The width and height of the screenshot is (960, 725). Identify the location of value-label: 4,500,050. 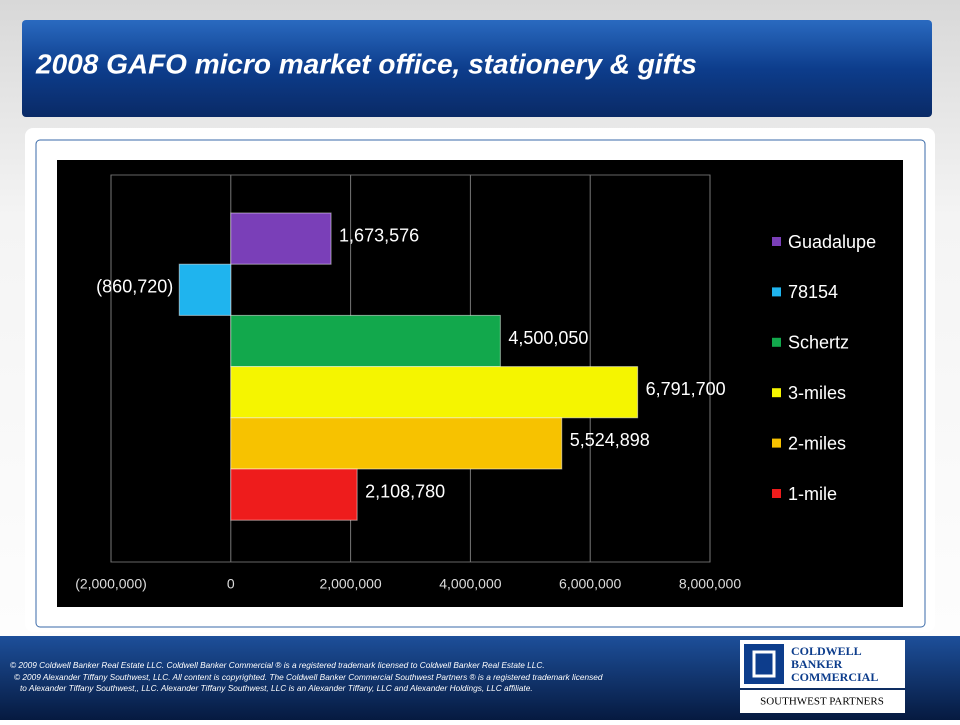
(548, 338).